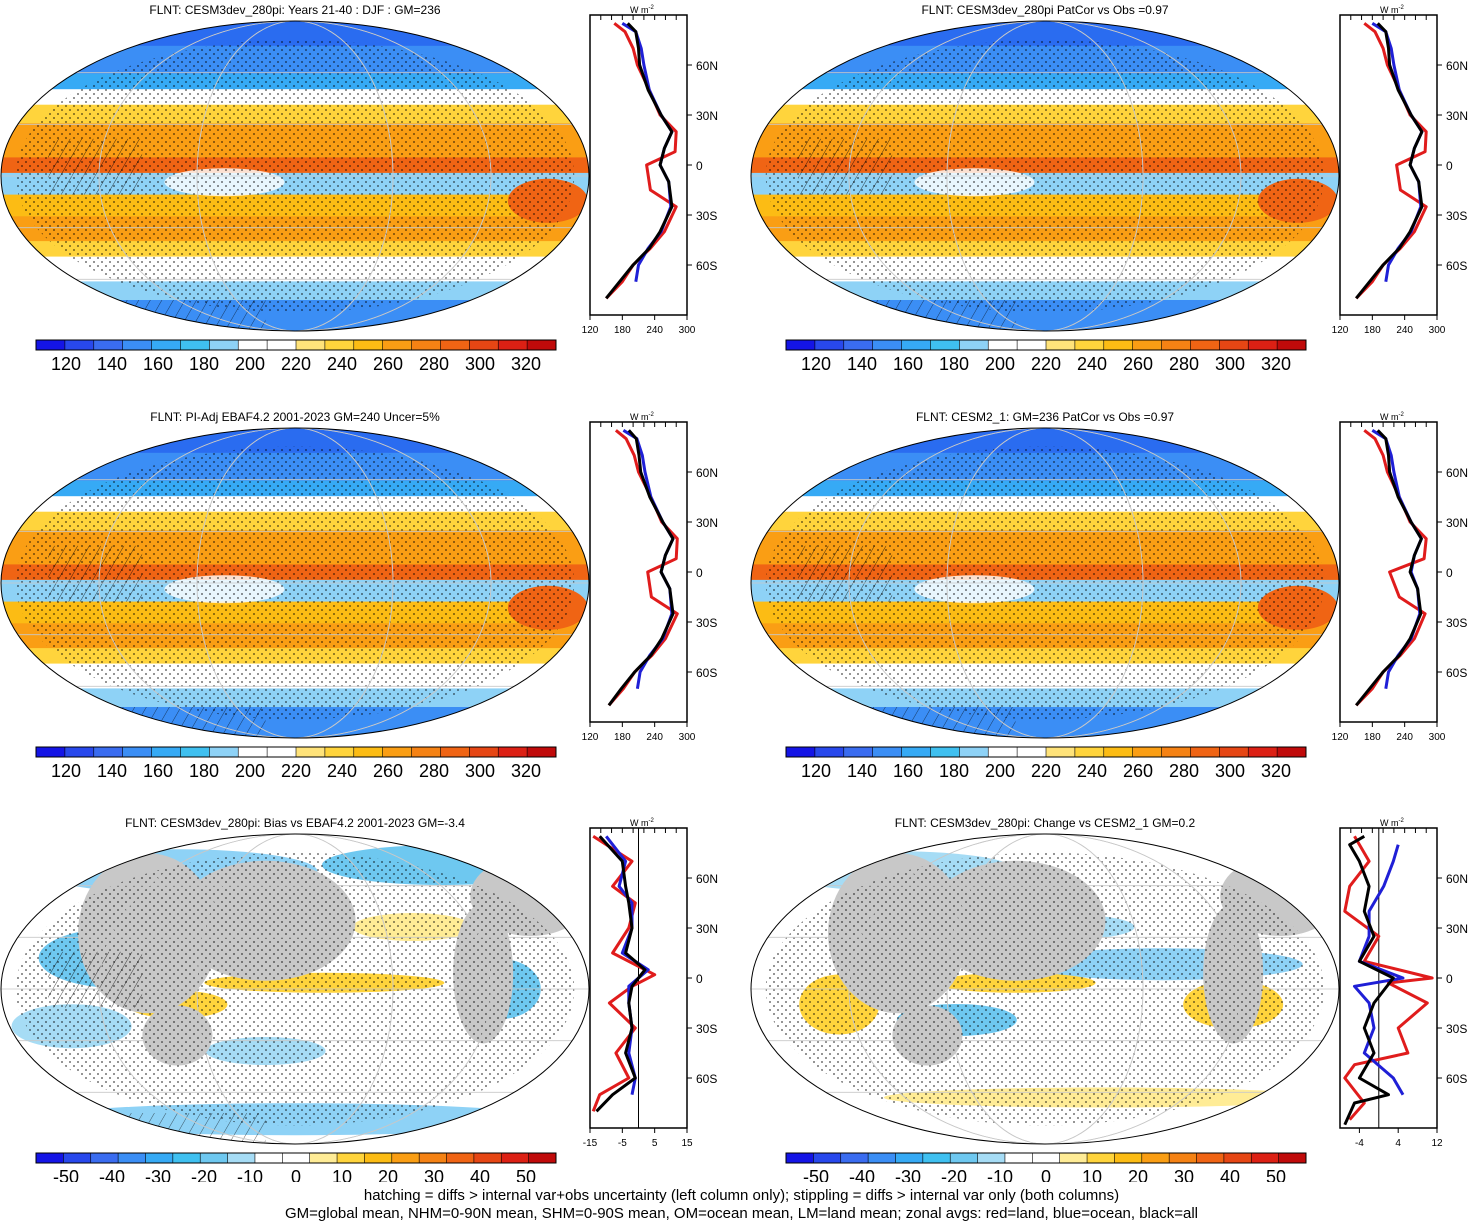 The height and width of the screenshot is (1222, 1483). Describe the element at coordinates (622, 1143) in the screenshot. I see `x-tick-label: -5` at that location.